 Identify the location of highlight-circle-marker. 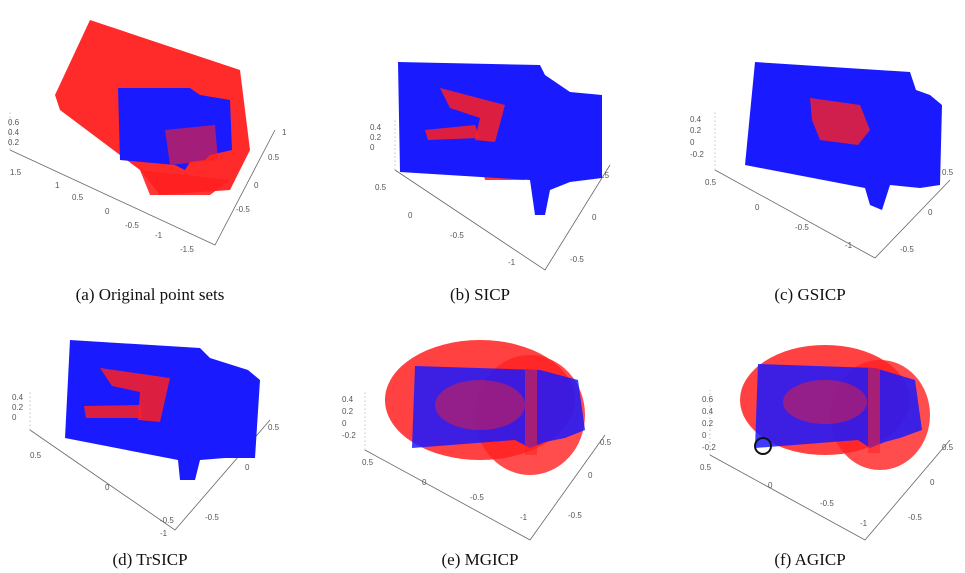
(763, 446).